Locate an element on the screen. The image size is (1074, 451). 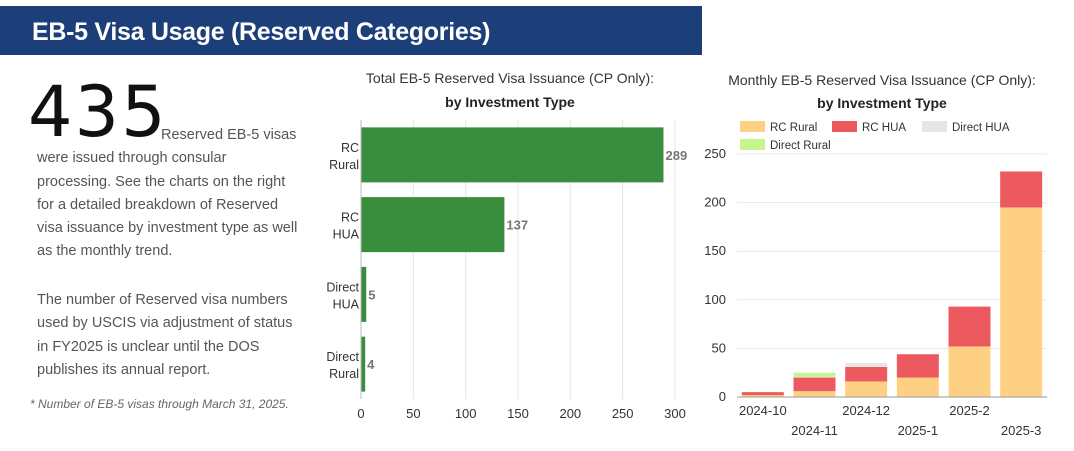
legend-label: Direct HUA is located at coordinates (981, 128).